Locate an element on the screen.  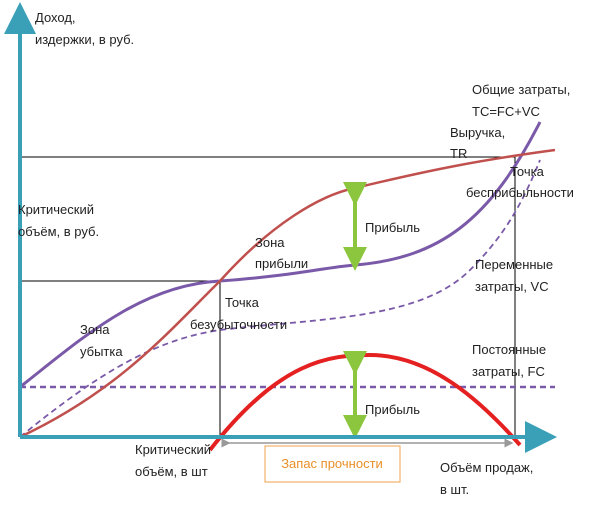
label: Объём продаж, is located at coordinates (486, 467).